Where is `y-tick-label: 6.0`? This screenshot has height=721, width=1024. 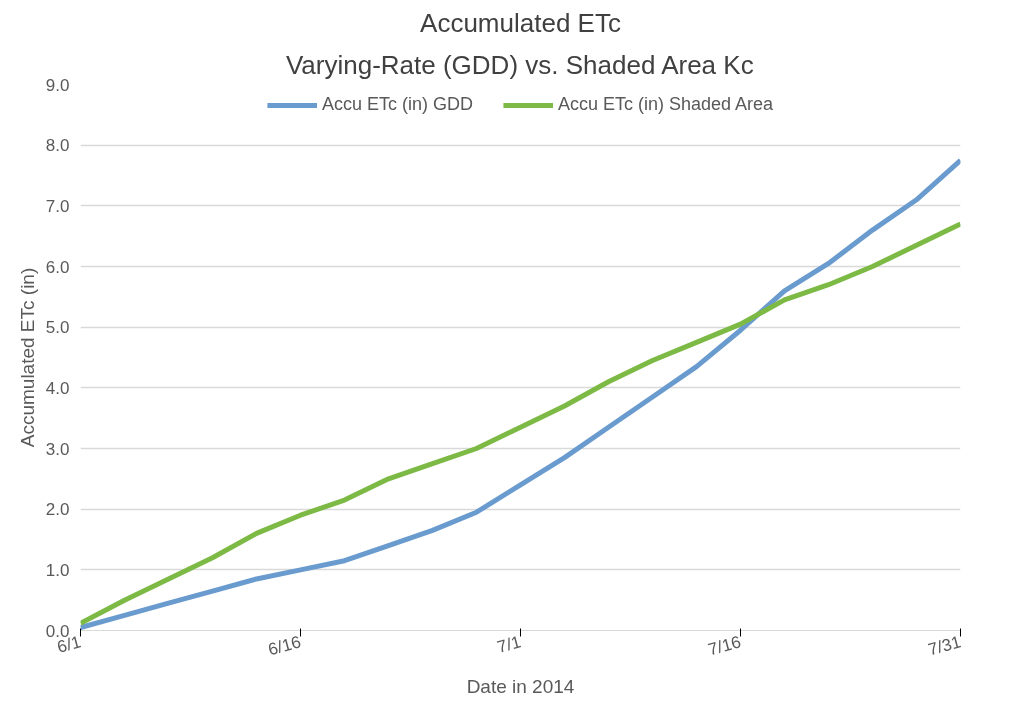 y-tick-label: 6.0 is located at coordinates (57, 267).